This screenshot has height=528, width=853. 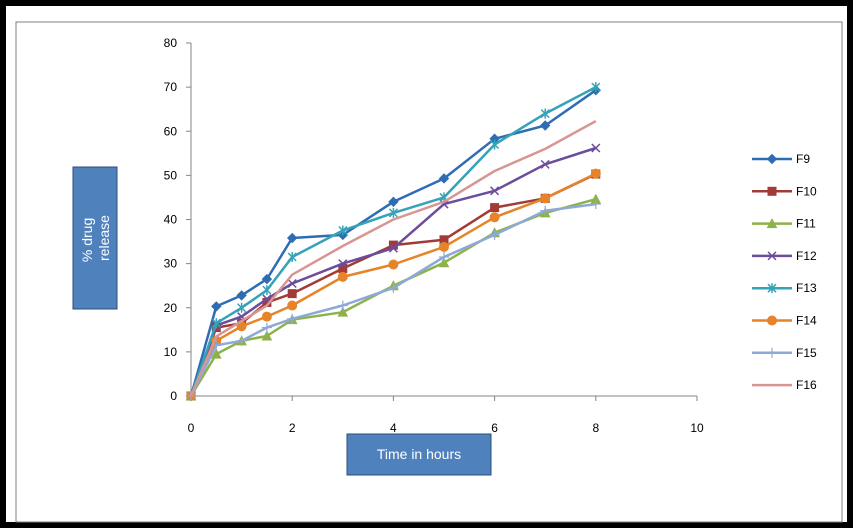 I want to click on y-tick-label: 30, so click(x=171, y=264).